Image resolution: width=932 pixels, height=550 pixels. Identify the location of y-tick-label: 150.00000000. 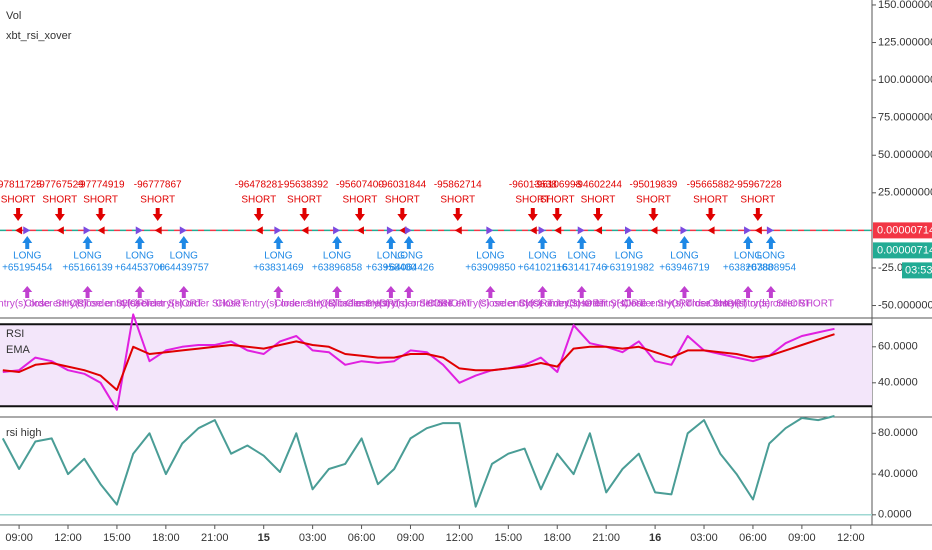
(905, 5).